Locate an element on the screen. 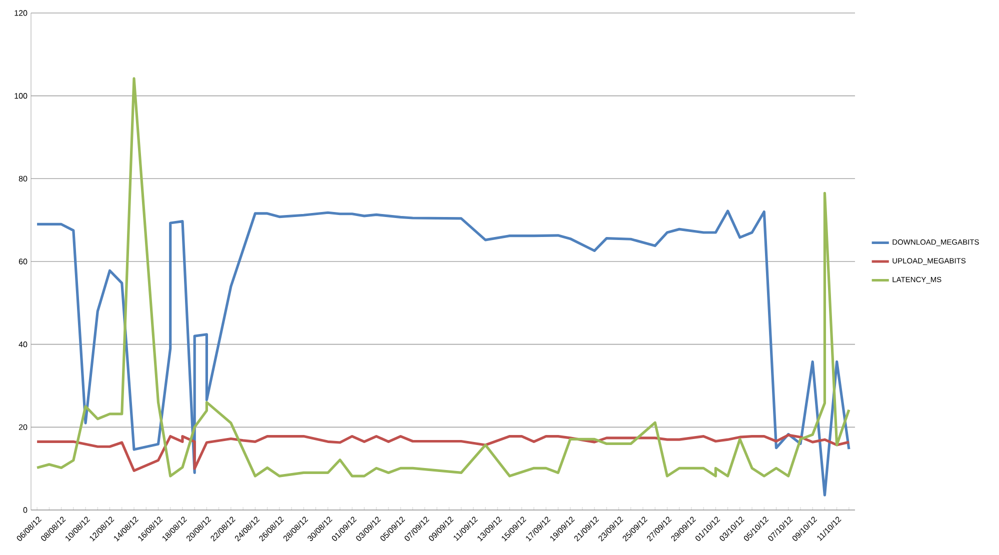 The width and height of the screenshot is (999, 555). y-tick-label: 120 is located at coordinates (21, 13).